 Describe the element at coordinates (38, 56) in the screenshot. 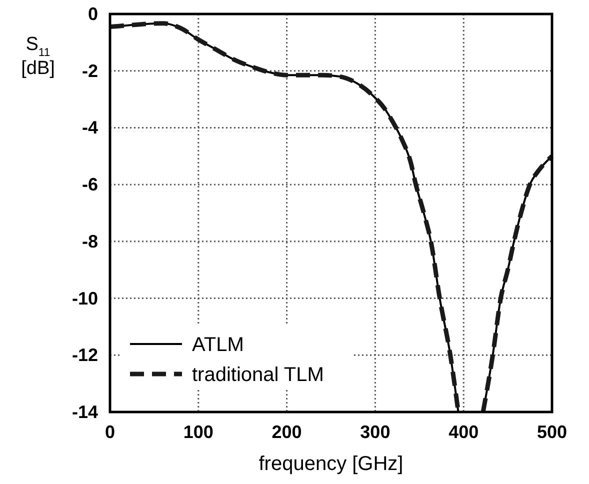

I see `y-axis-title: S$_{11}$ [dB]` at that location.